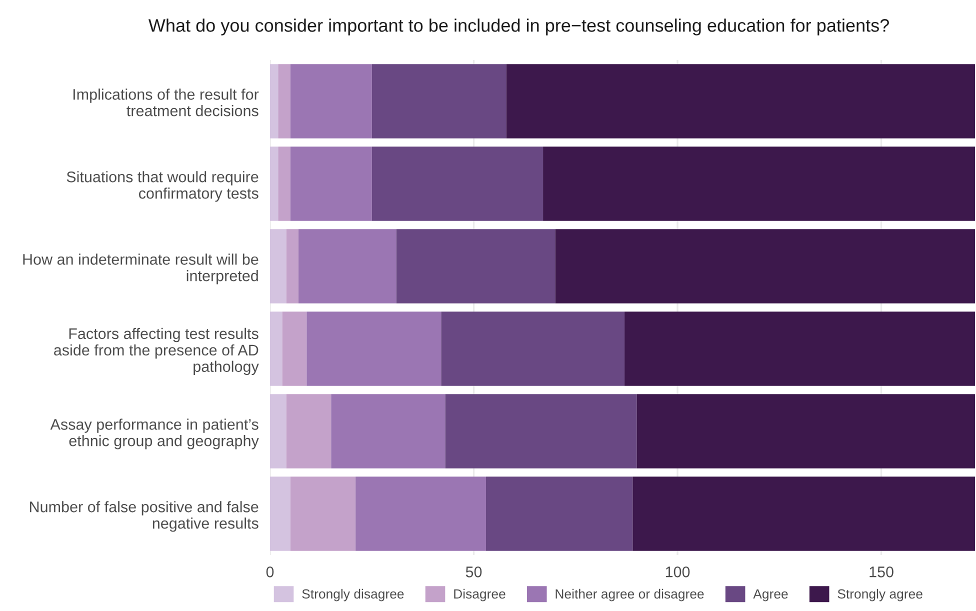 Image resolution: width=976 pixels, height=611 pixels. Describe the element at coordinates (156, 352) in the screenshot. I see `y-tick-label: Factors affecting test results aside from the presence of AD pathology` at that location.